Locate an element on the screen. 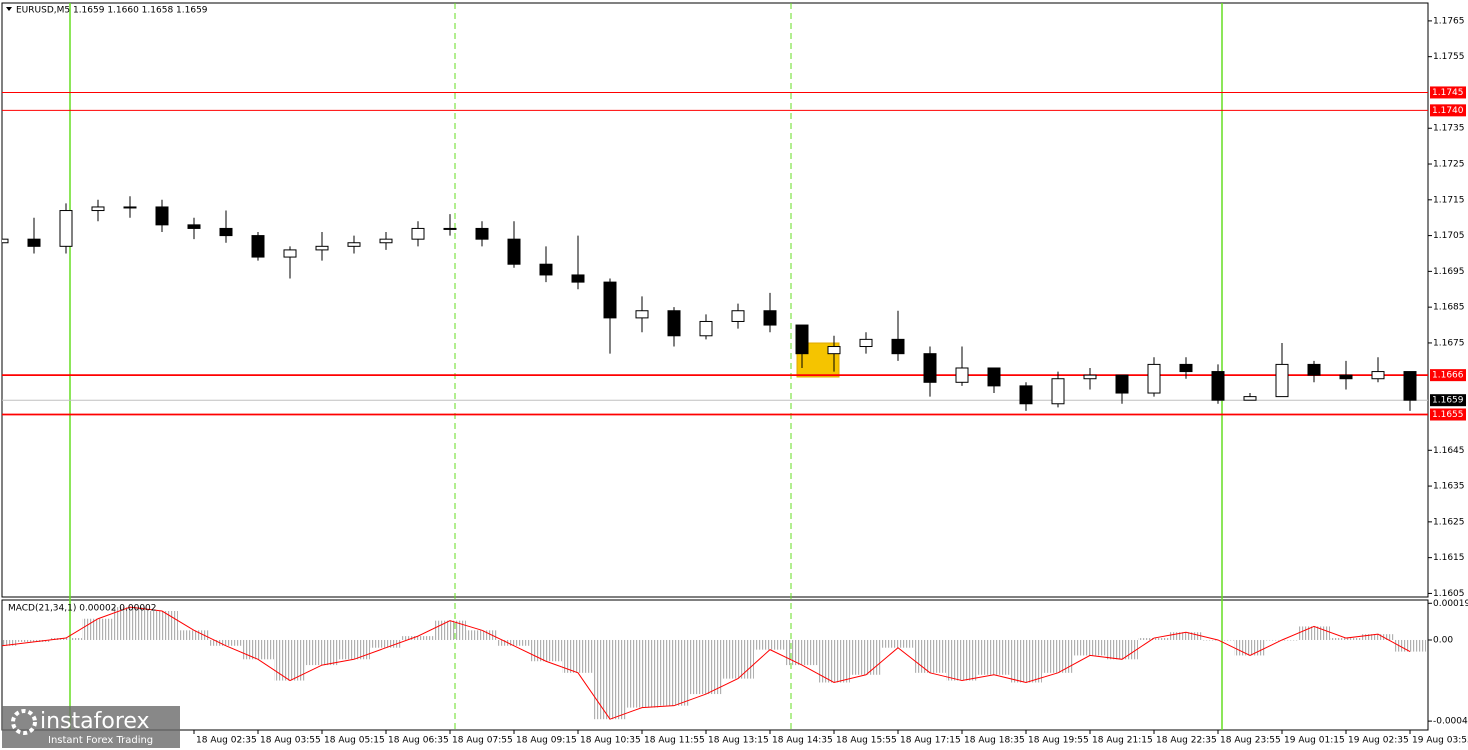  y-tick-label: 1.1735 is located at coordinates (1449, 129).